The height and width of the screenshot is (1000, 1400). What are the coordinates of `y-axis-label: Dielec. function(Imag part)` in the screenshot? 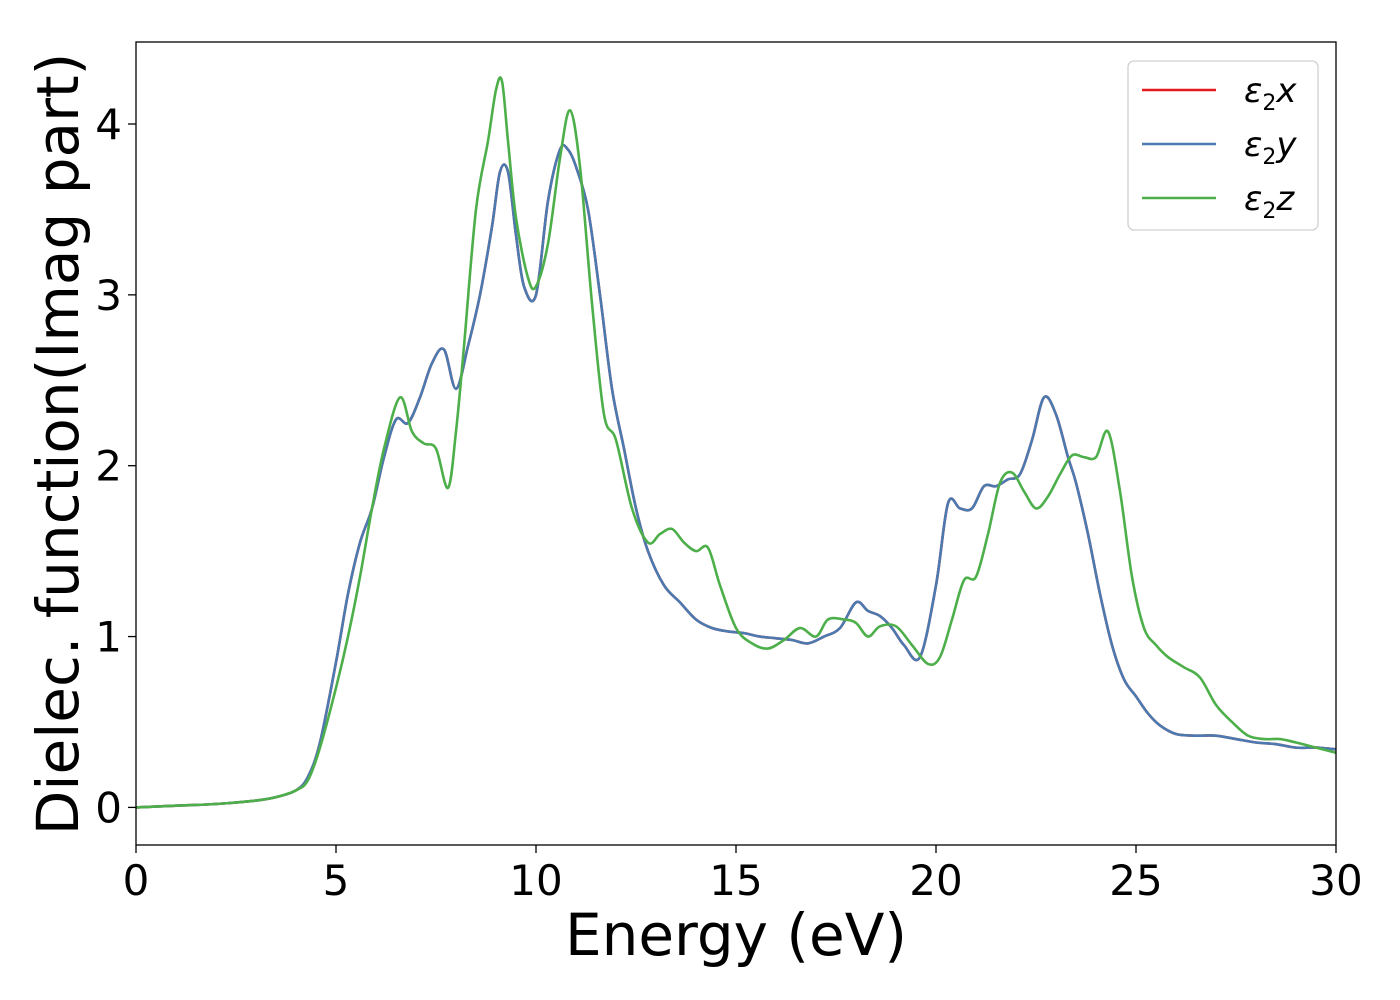 It's located at (58, 444).